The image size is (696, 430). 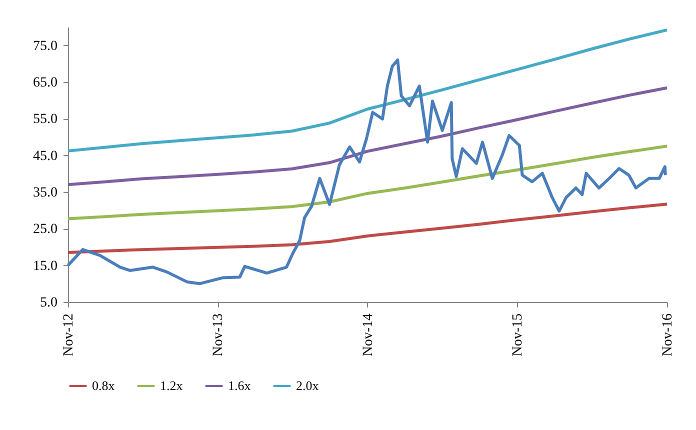 What do you see at coordinates (218, 335) in the screenshot?
I see `x-tick-label: Nov-13` at bounding box center [218, 335].